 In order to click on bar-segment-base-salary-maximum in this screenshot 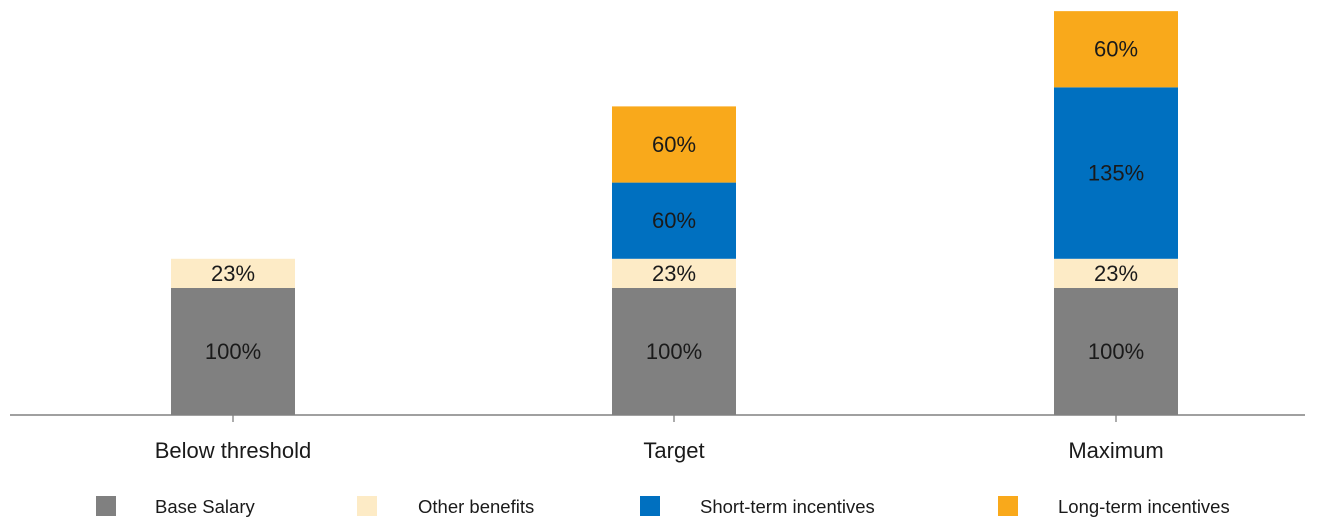, I will do `click(1116, 351)`.